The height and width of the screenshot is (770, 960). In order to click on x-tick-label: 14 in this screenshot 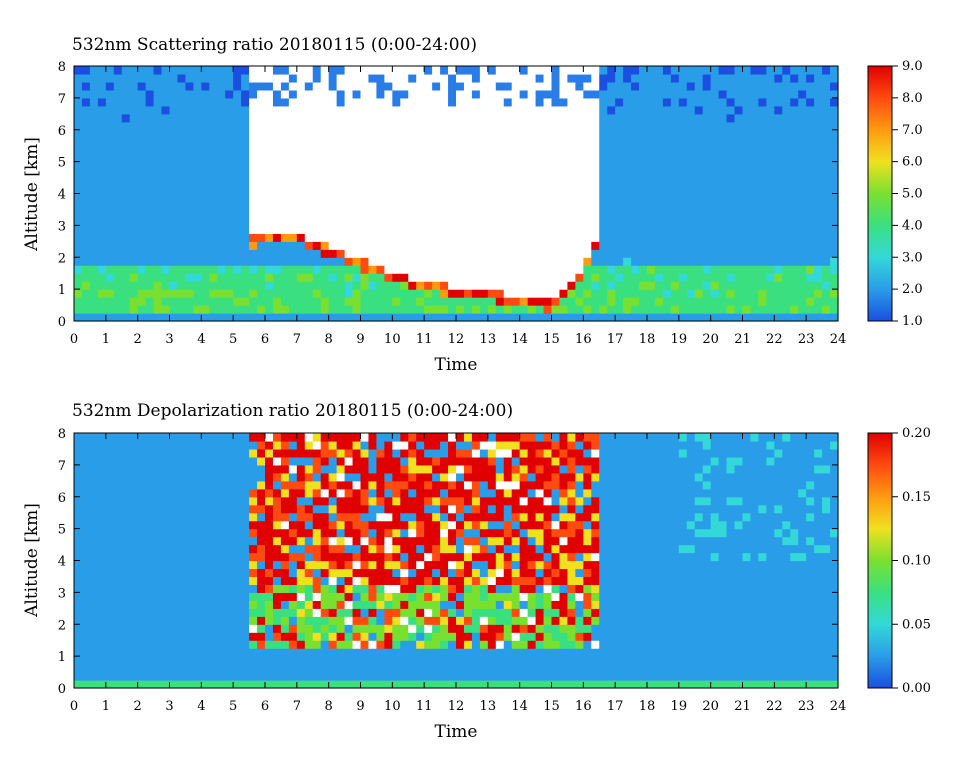, I will do `click(519, 339)`.